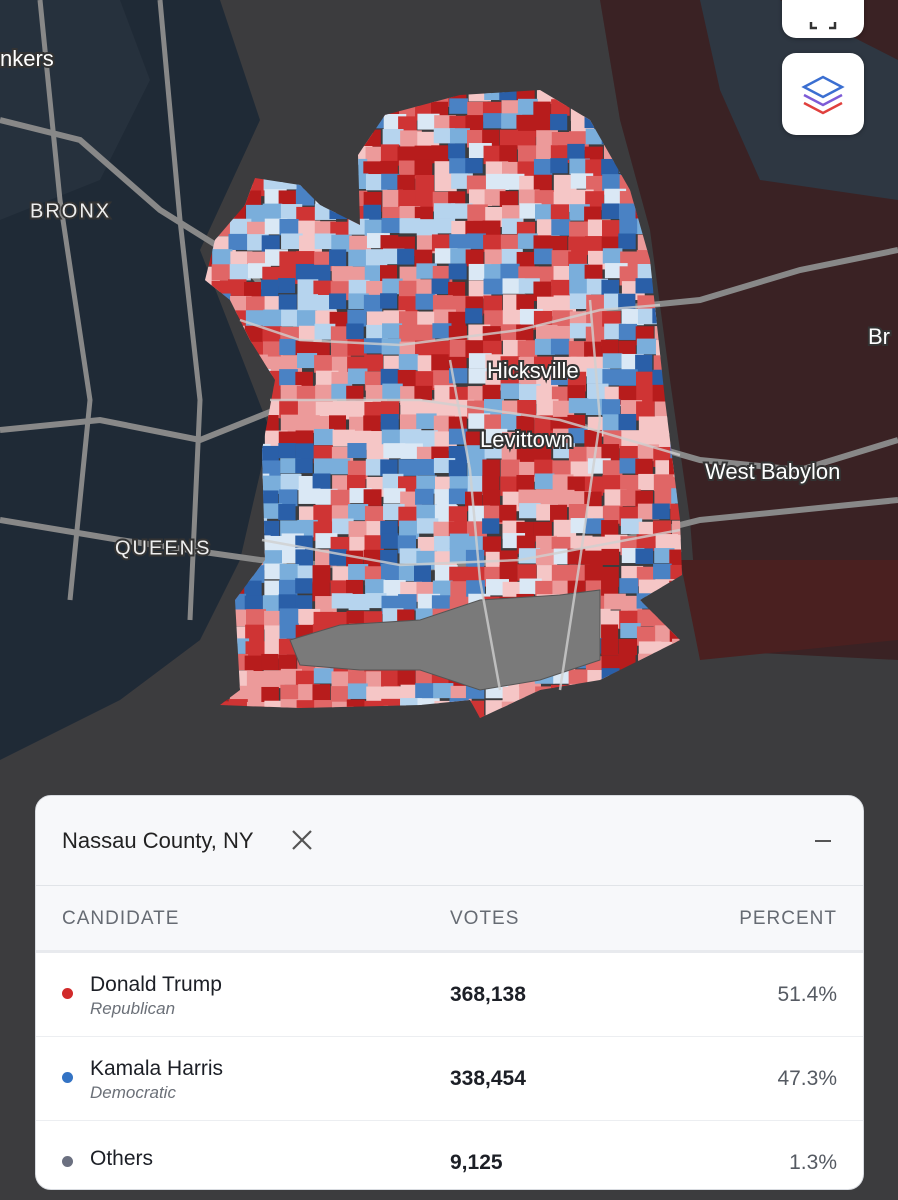 Image resolution: width=898 pixels, height=1200 pixels. I want to click on candidate-row: Donald Trump Republican 368,138 51.4%, so click(449, 995).